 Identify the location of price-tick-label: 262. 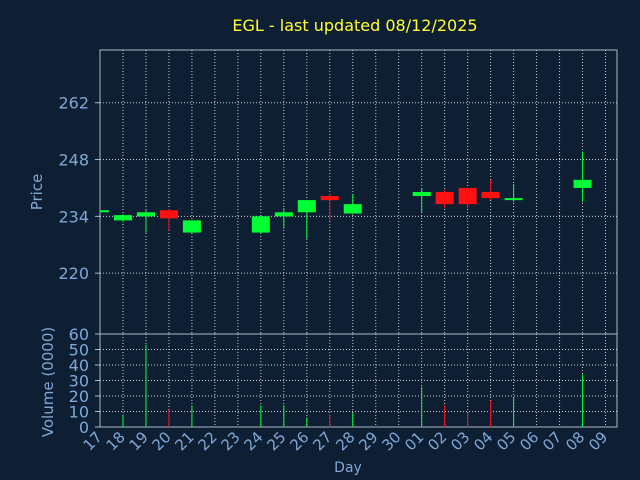
(73, 103).